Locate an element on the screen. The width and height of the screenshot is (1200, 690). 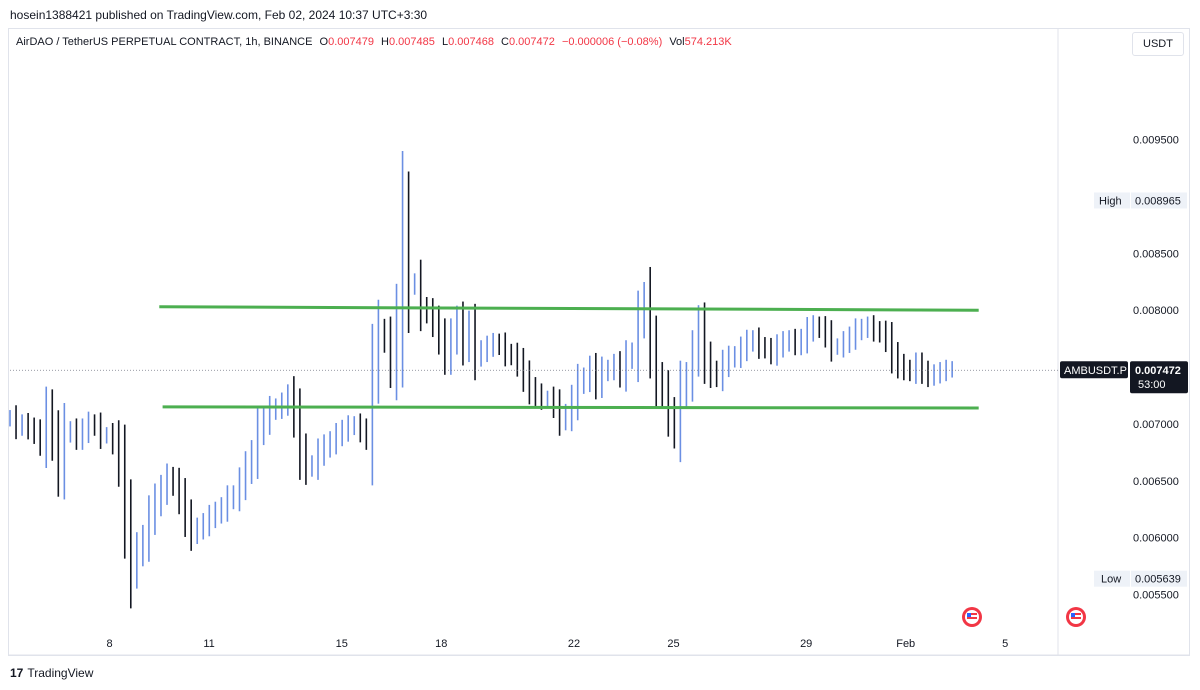
y-tick-label: 0.008000 is located at coordinates (1156, 311).